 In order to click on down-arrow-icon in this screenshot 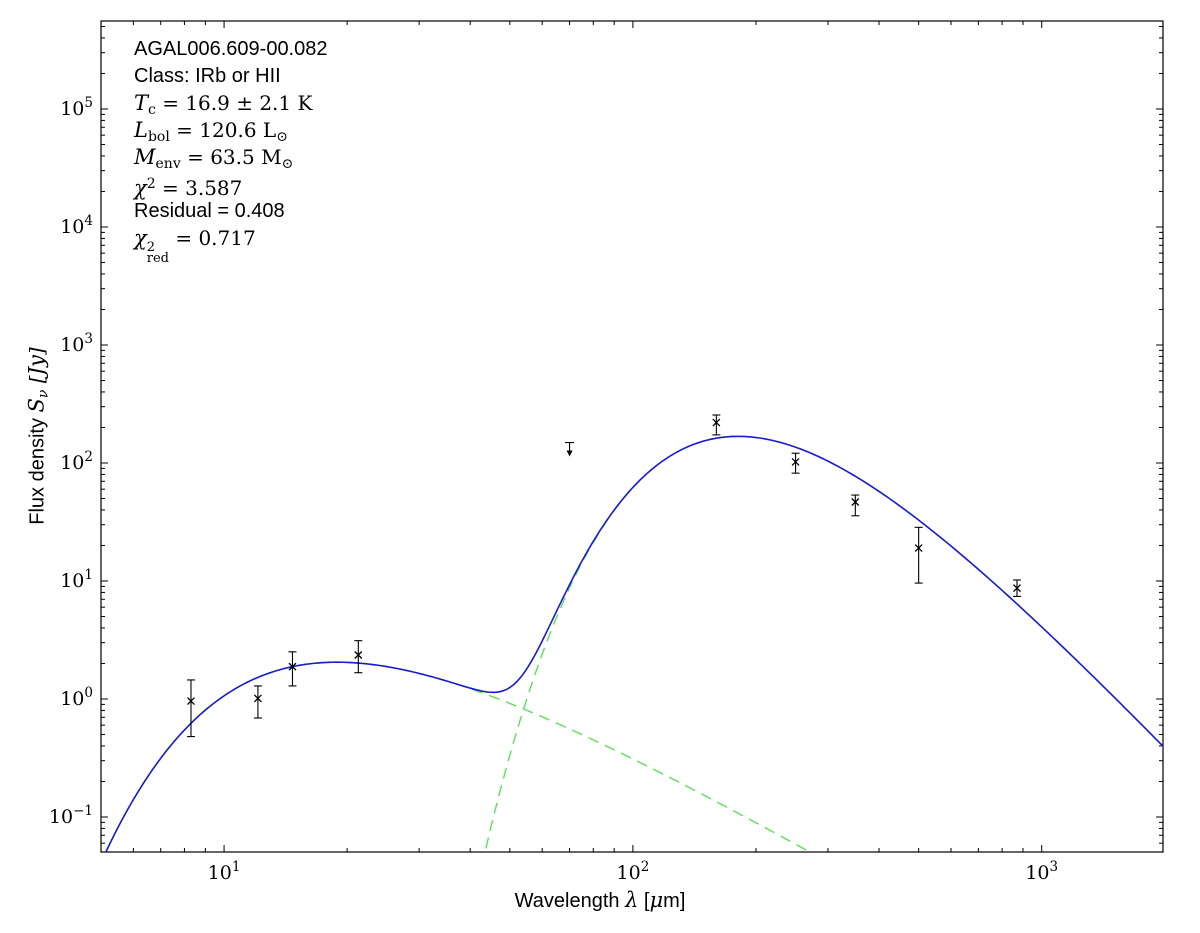, I will do `click(569, 453)`.